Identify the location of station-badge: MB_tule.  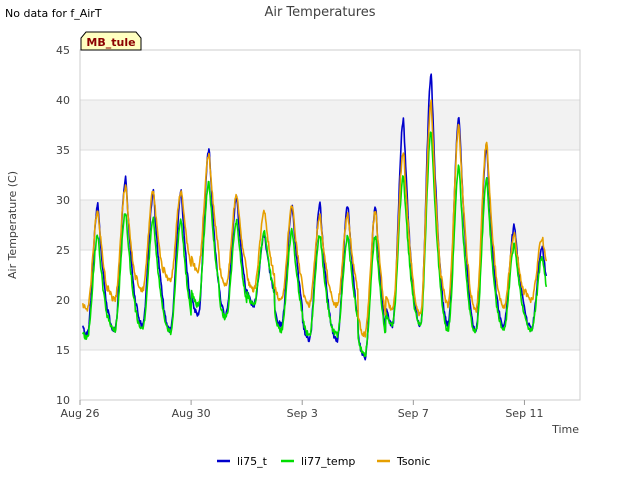
(111, 41).